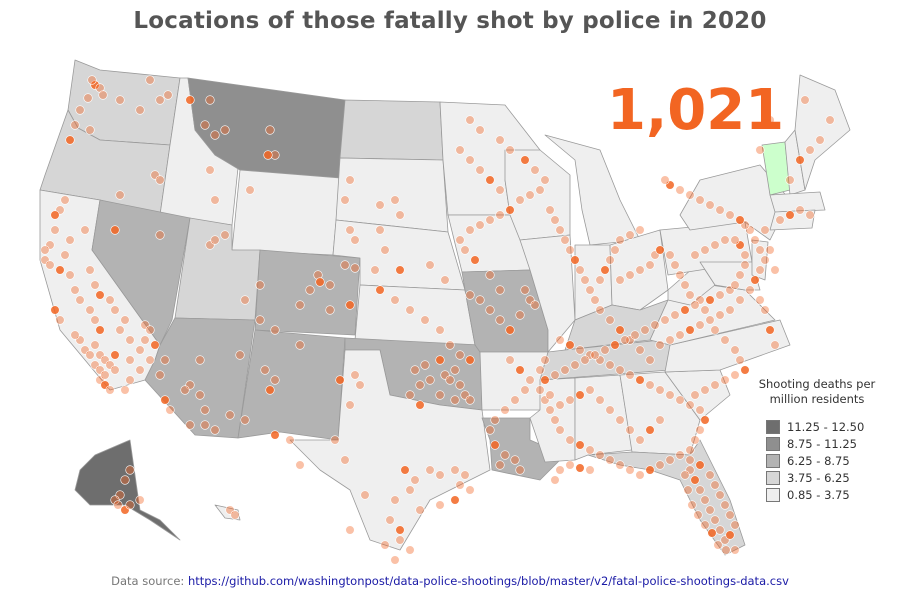 This screenshot has height=600, width=900. What do you see at coordinates (592, 190) in the screenshot?
I see `state-michigan` at bounding box center [592, 190].